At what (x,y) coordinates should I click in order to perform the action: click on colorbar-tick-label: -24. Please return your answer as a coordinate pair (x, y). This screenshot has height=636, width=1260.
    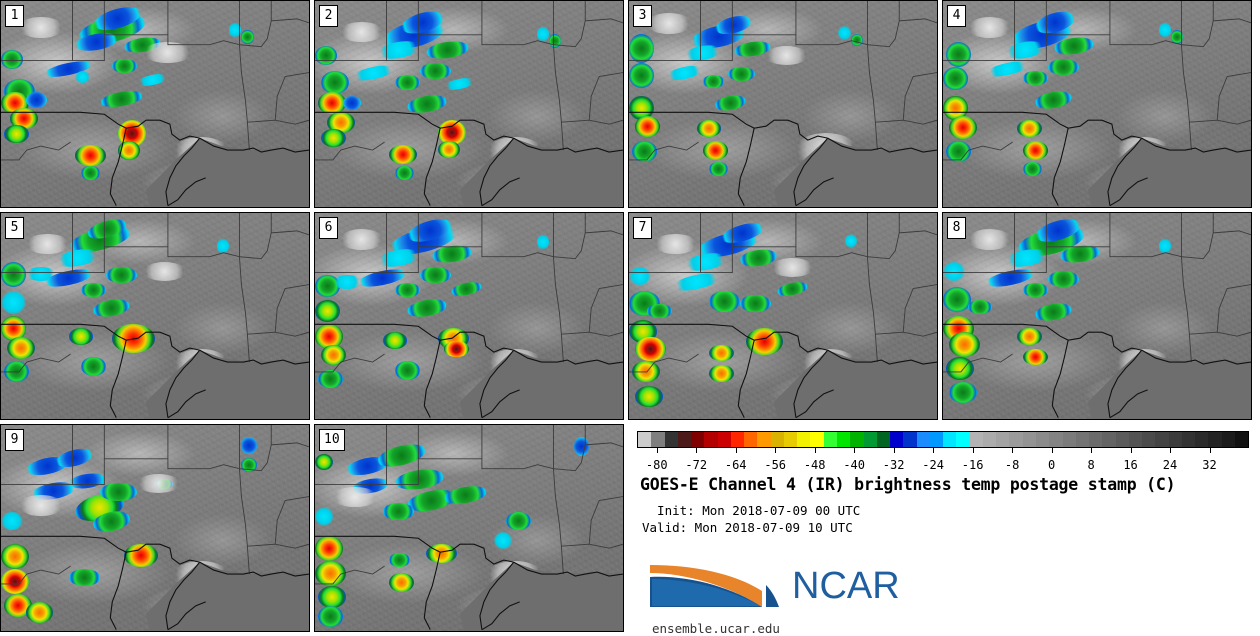
    Looking at the image, I should click on (933, 465).